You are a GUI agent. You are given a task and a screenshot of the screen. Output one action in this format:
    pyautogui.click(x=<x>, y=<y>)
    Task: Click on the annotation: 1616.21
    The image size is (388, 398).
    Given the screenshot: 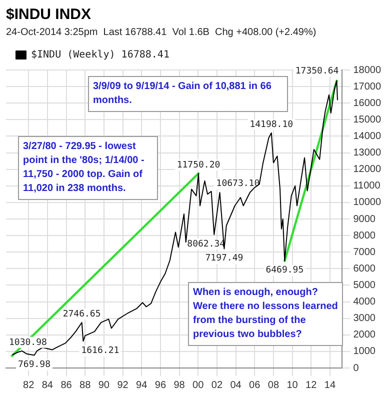 What is the action you would take?
    pyautogui.click(x=100, y=351)
    